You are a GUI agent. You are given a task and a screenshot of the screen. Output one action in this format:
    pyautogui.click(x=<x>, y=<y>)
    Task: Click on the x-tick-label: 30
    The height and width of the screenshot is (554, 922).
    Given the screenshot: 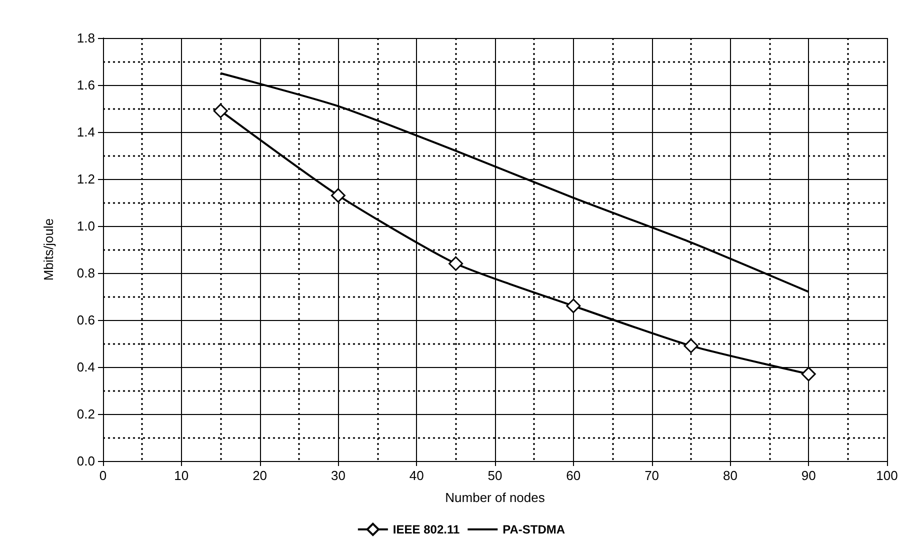 What is the action you would take?
    pyautogui.click(x=338, y=475)
    